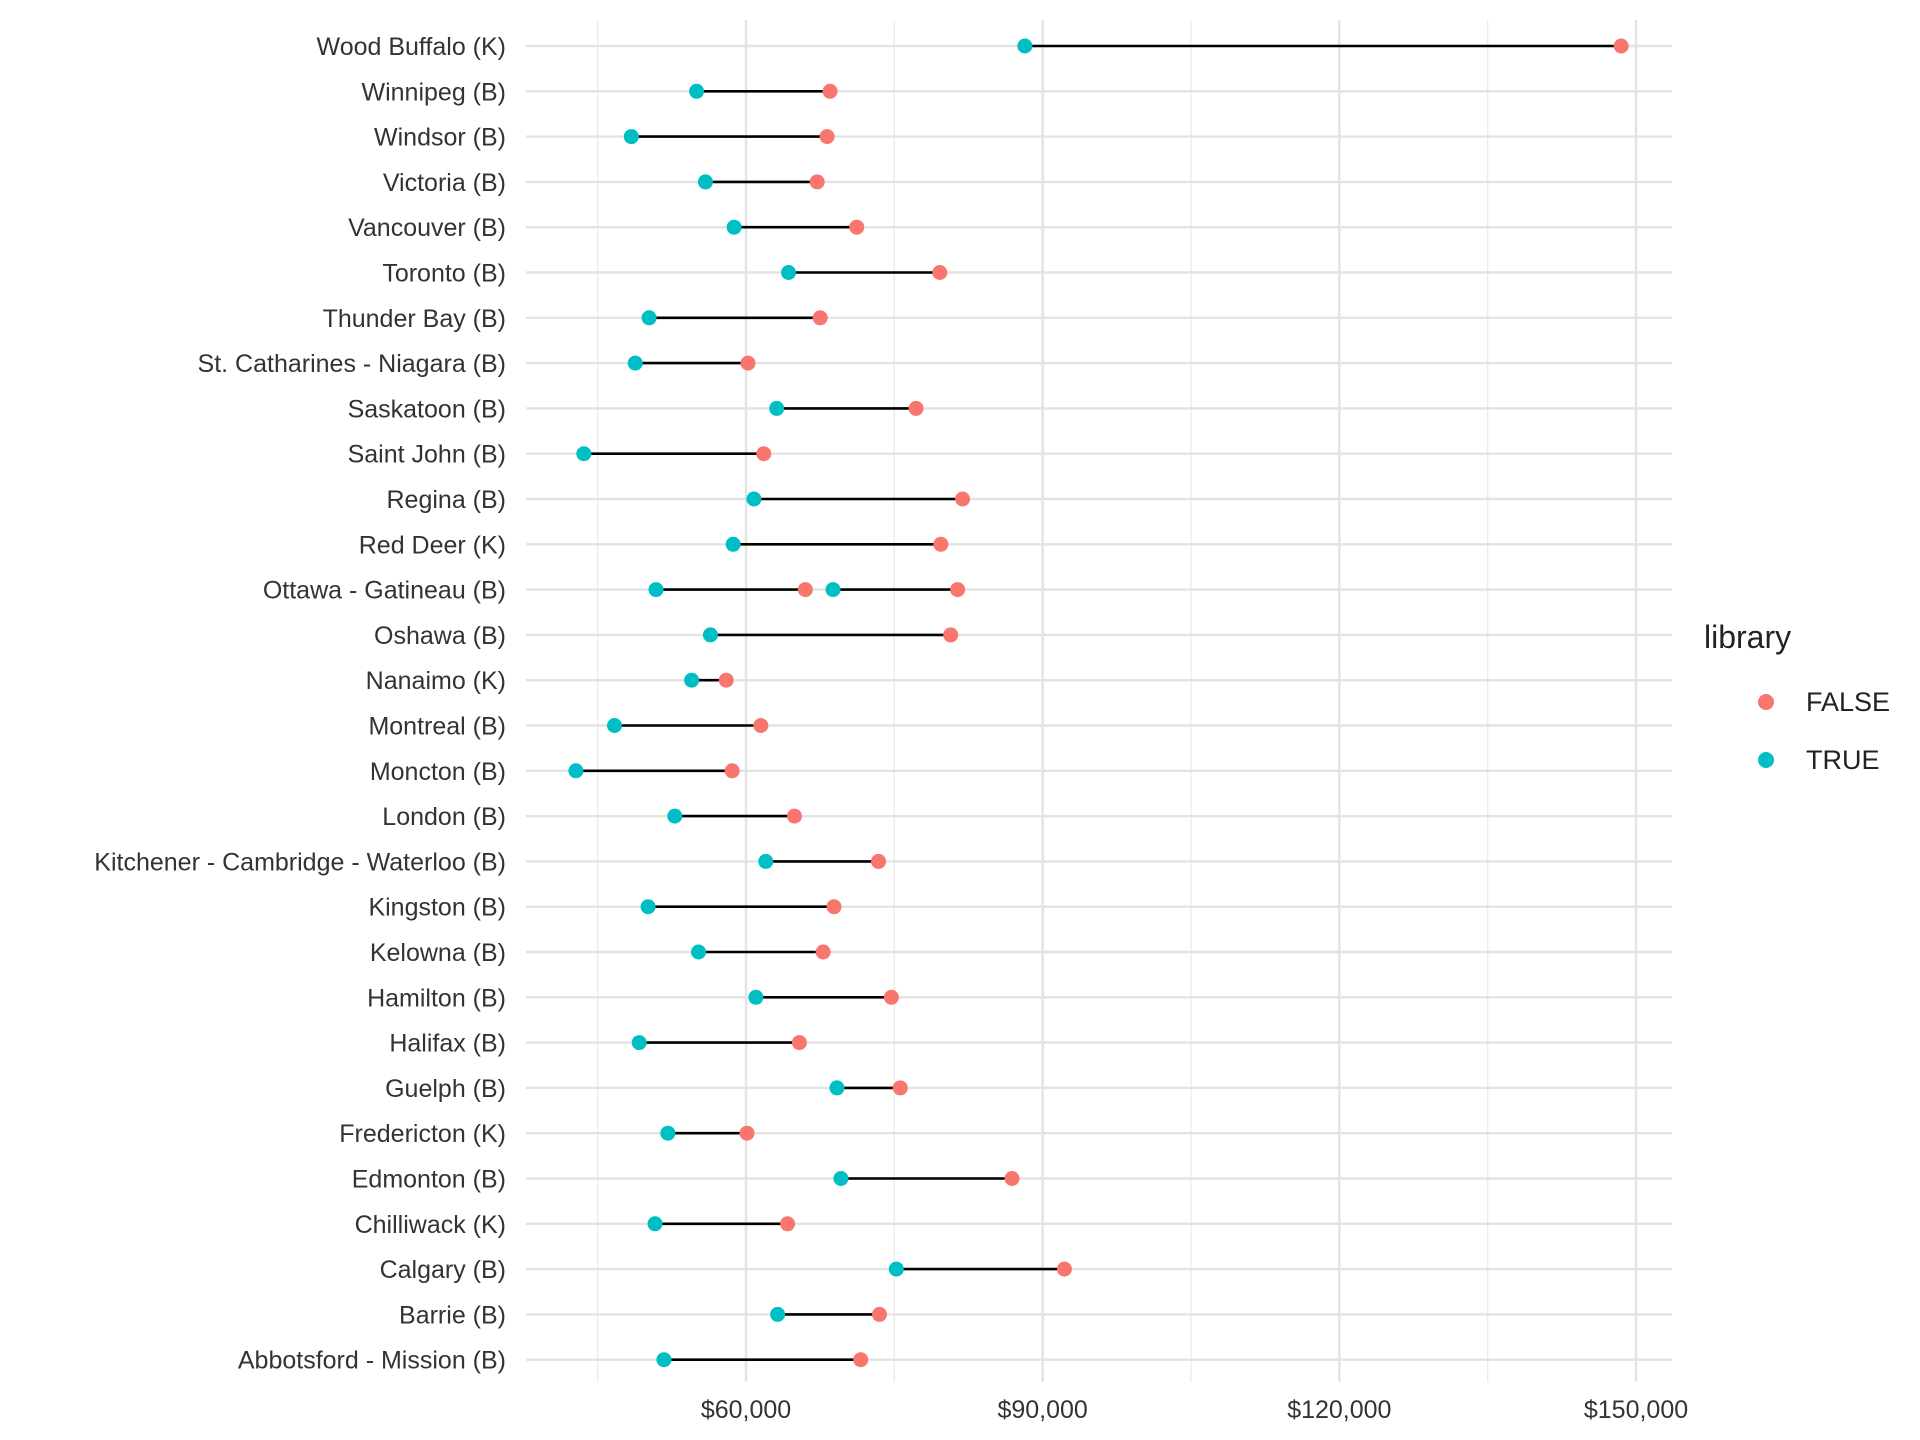 This screenshot has height=1440, width=1920. What do you see at coordinates (352, 364) in the screenshot?
I see `y-tick-label: St. Catharines - Niagara (B)` at bounding box center [352, 364].